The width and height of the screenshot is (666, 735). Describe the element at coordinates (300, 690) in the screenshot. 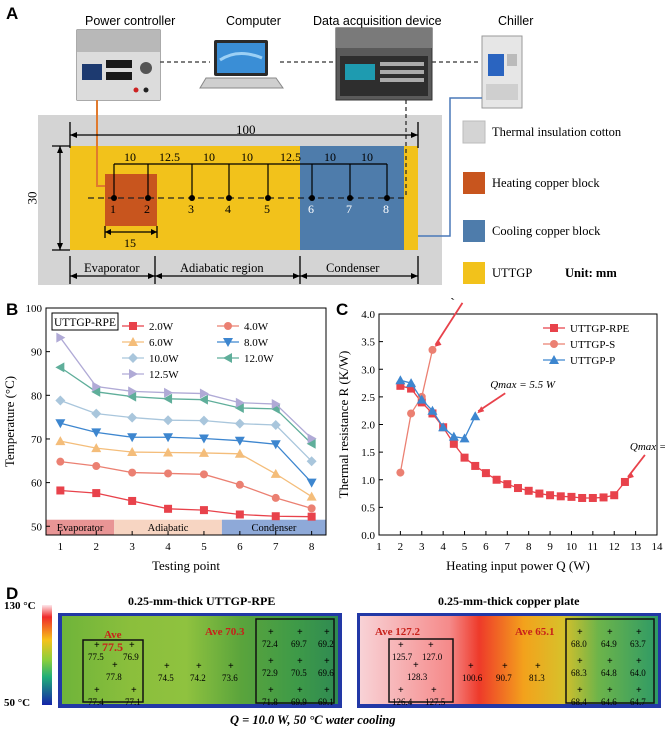

I see `rpe-right-cross-7: +` at that location.